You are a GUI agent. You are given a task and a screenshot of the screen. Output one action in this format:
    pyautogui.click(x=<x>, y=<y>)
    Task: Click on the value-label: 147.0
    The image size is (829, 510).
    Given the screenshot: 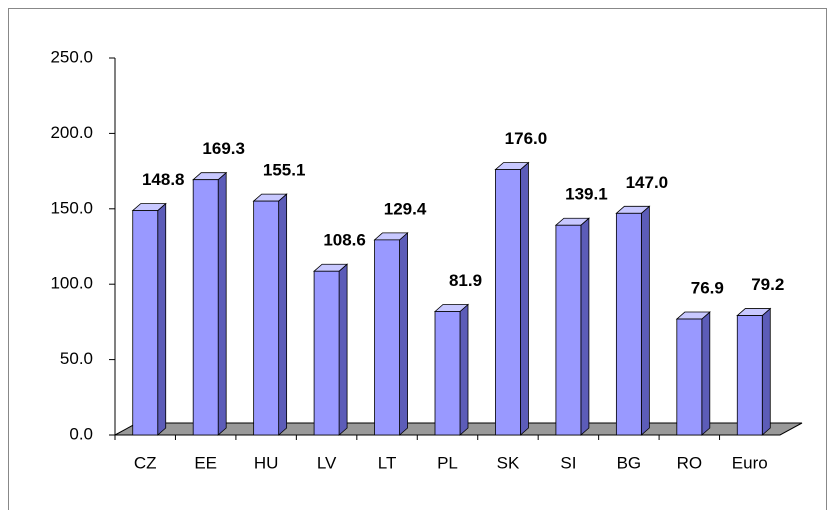 What is the action you would take?
    pyautogui.click(x=647, y=182)
    